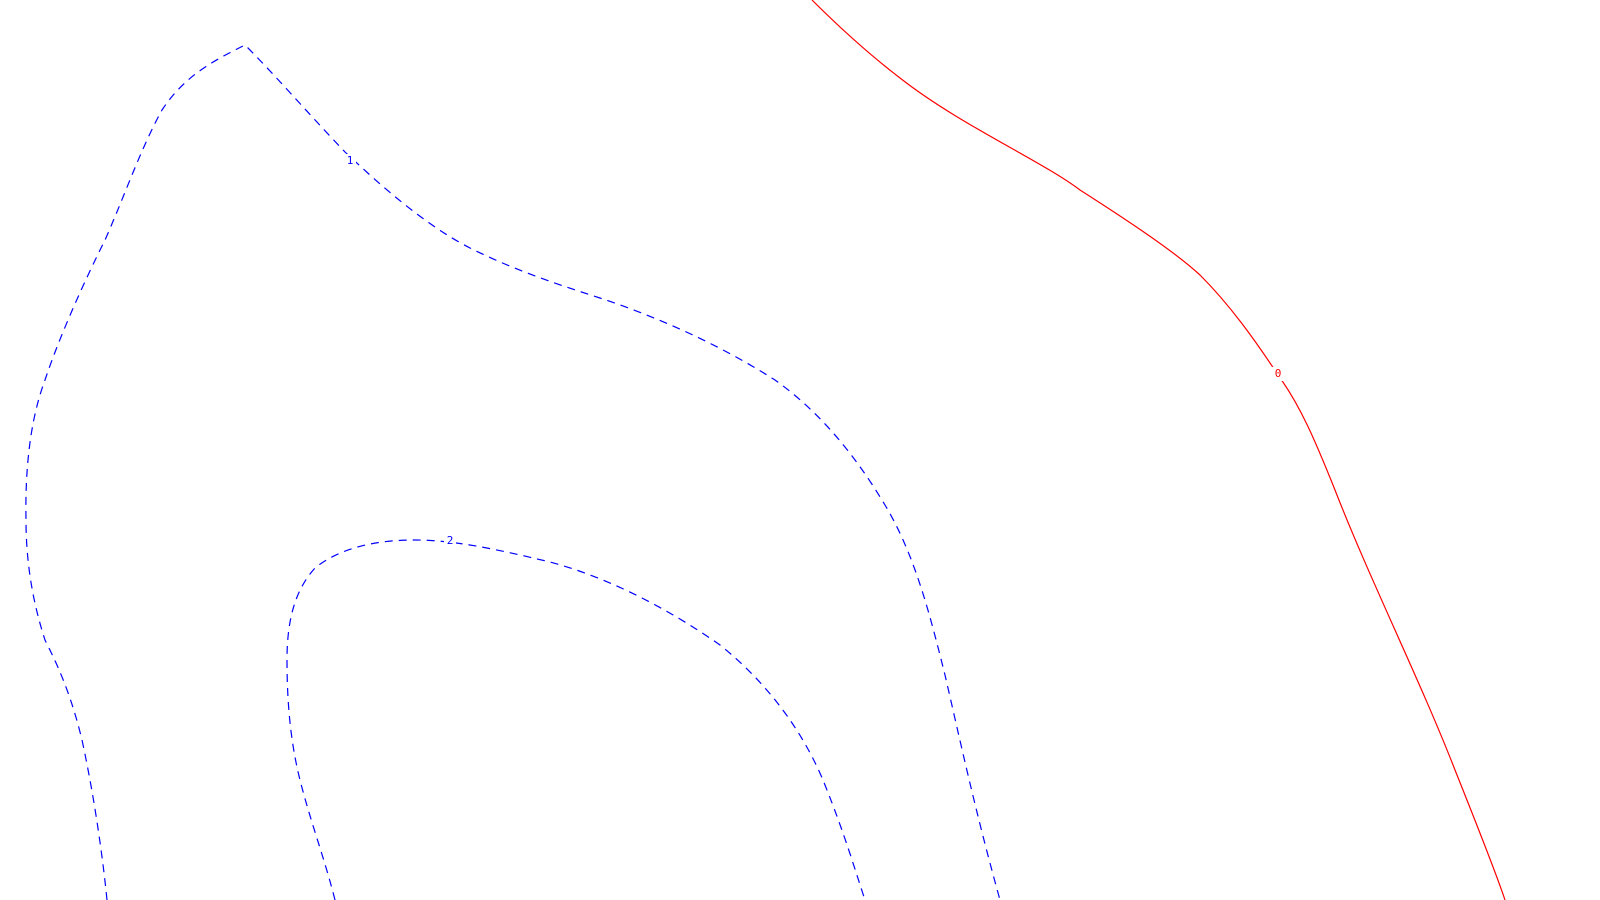 This screenshot has width=1600, height=900. What do you see at coordinates (576, 719) in the screenshot?
I see `contour-2-path` at bounding box center [576, 719].